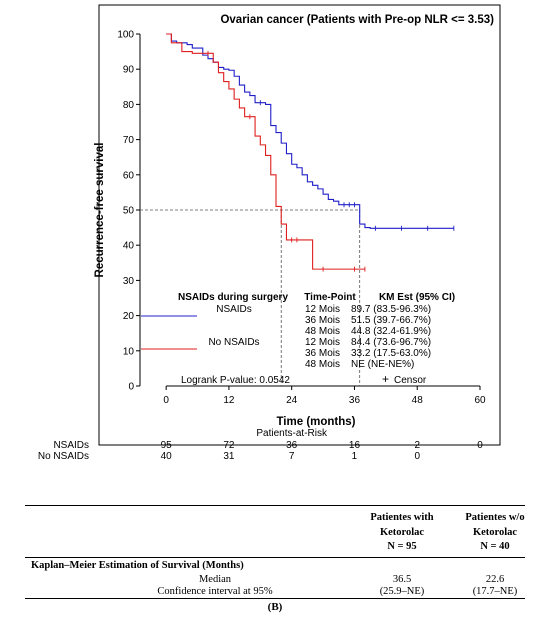 The height and width of the screenshot is (620, 550). I want to click on legend-group-label: NSAIDs, so click(234, 309).